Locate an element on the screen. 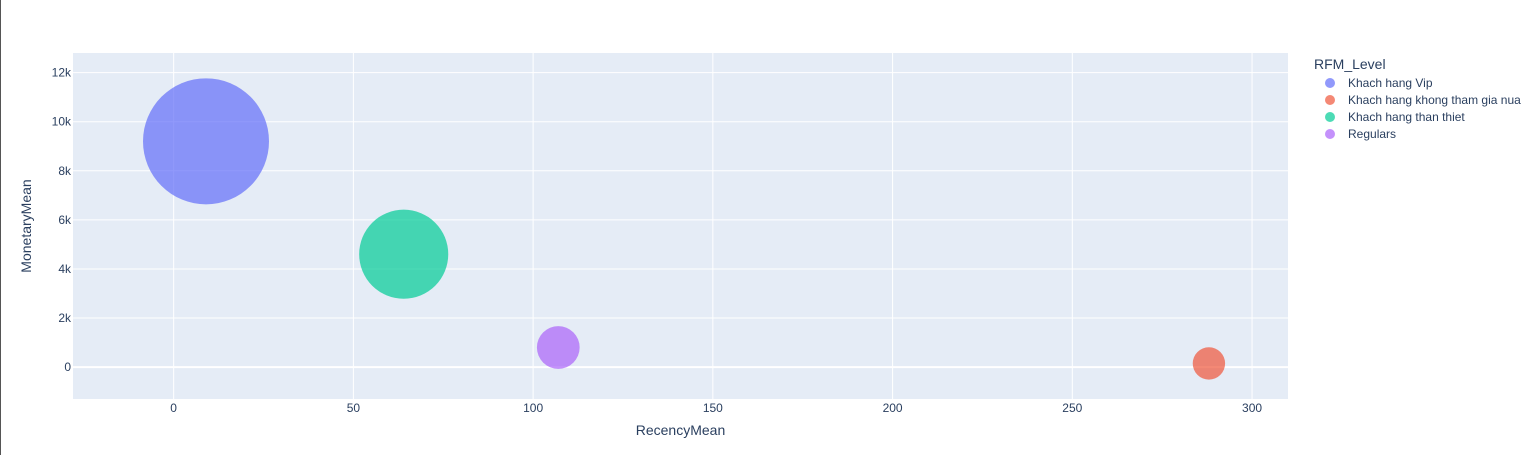 Image resolution: width=1533 pixels, height=455 pixels. legend-title: RFM_Level is located at coordinates (1350, 64).